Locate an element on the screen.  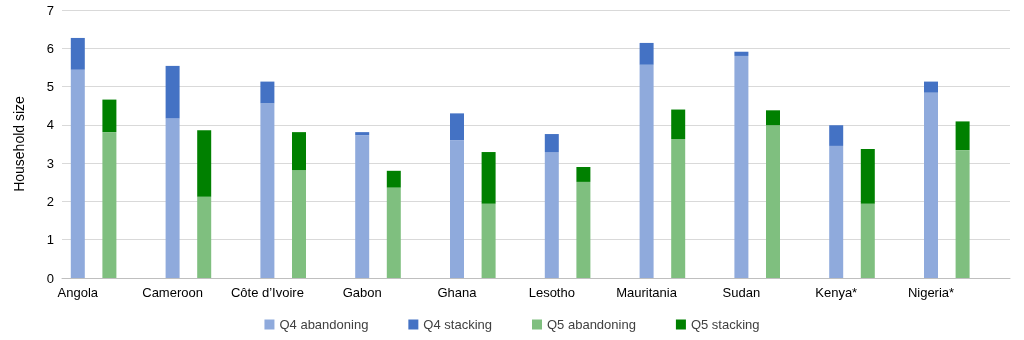
y-axis-title: Household size is located at coordinates (19, 143).